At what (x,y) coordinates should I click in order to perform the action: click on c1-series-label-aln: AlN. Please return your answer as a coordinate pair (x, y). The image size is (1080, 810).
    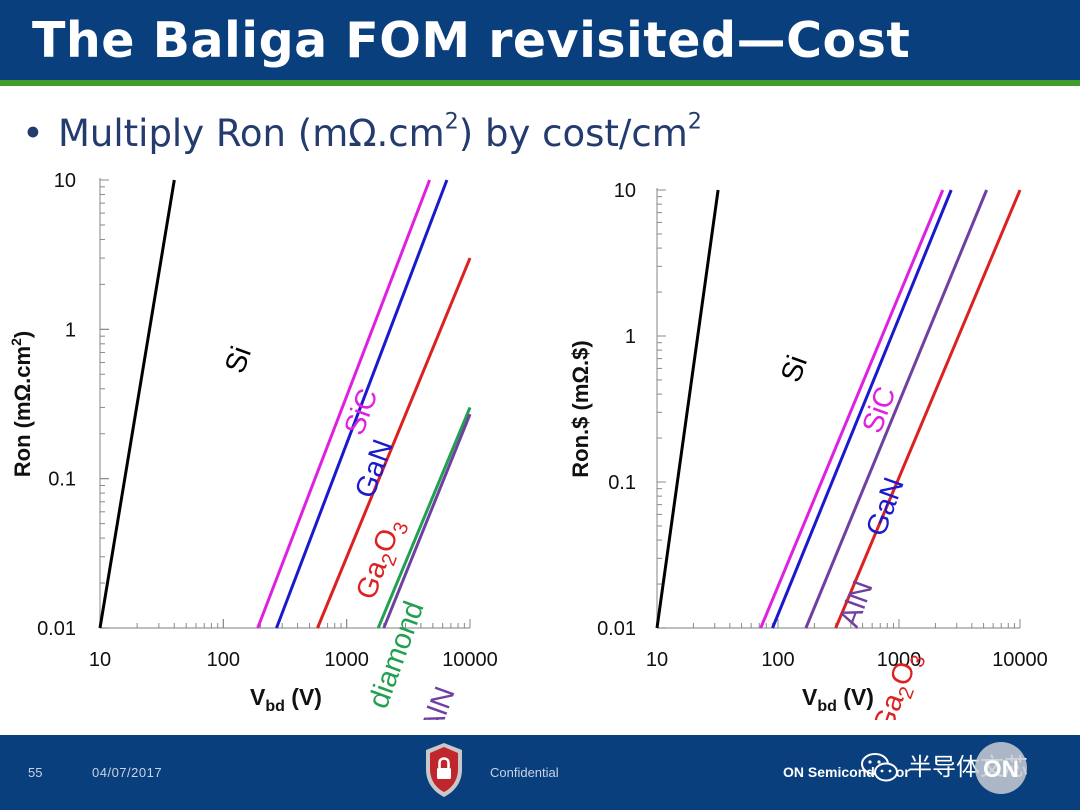
    Looking at the image, I should click on (857, 603).